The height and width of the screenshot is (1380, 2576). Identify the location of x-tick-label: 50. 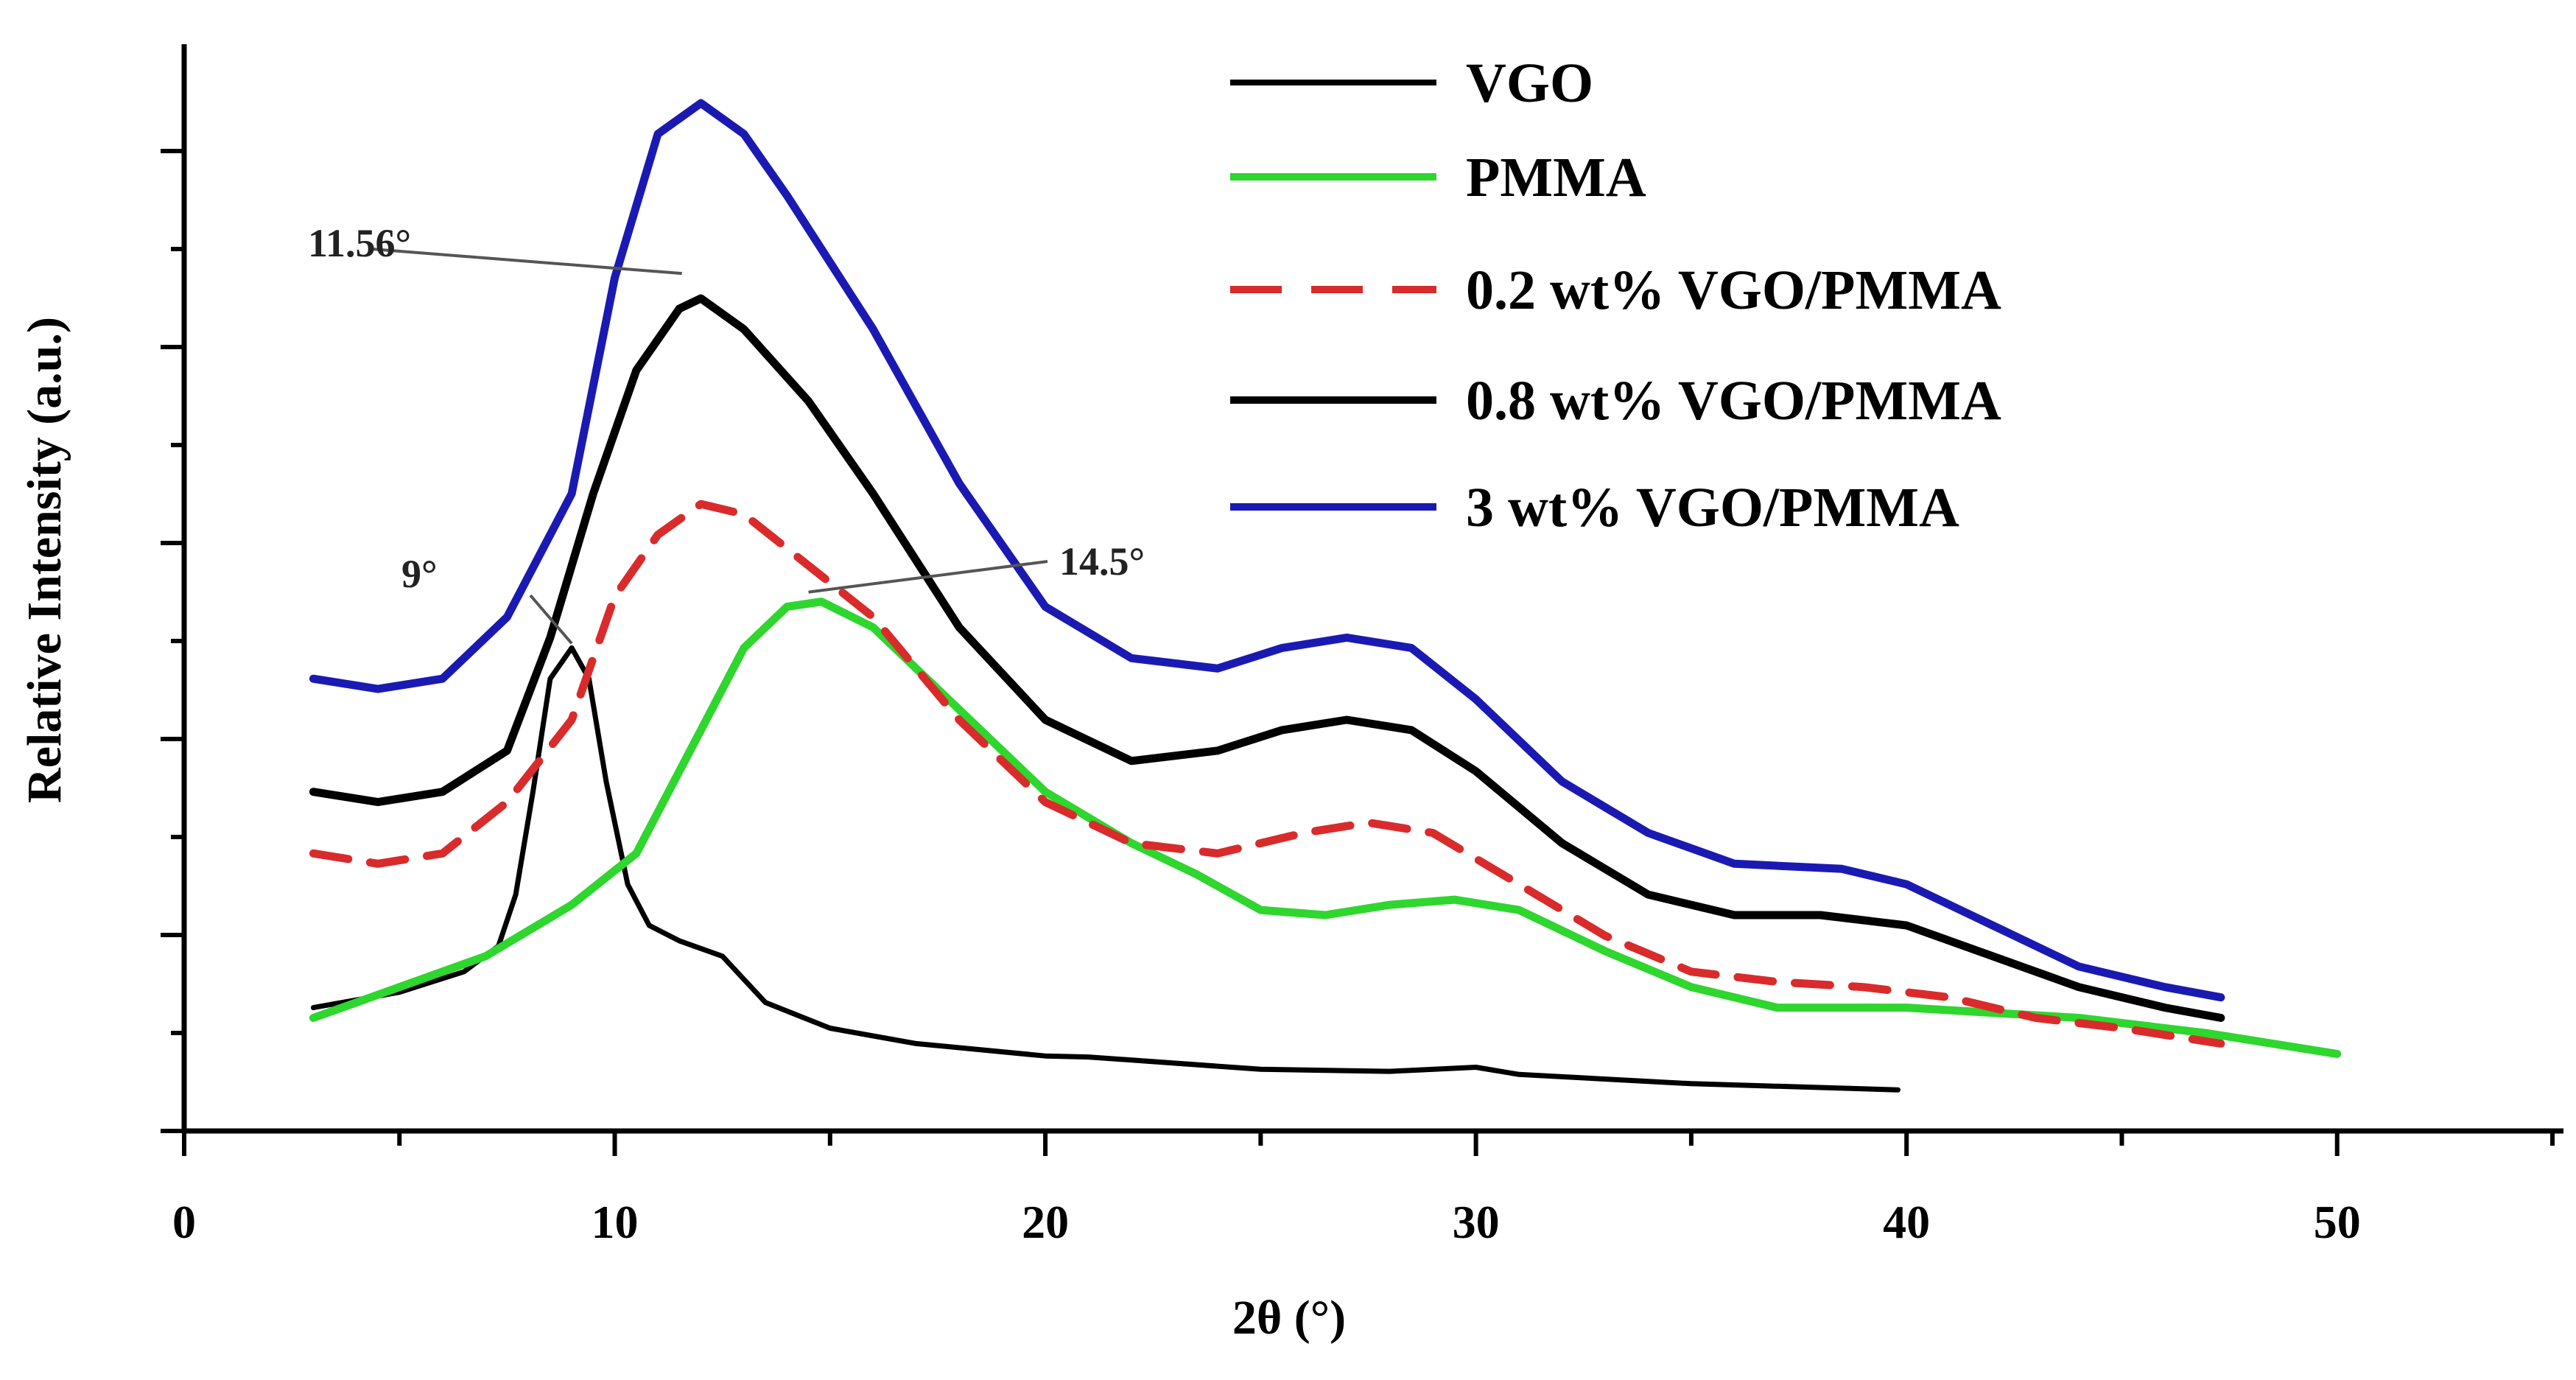
(2337, 1222).